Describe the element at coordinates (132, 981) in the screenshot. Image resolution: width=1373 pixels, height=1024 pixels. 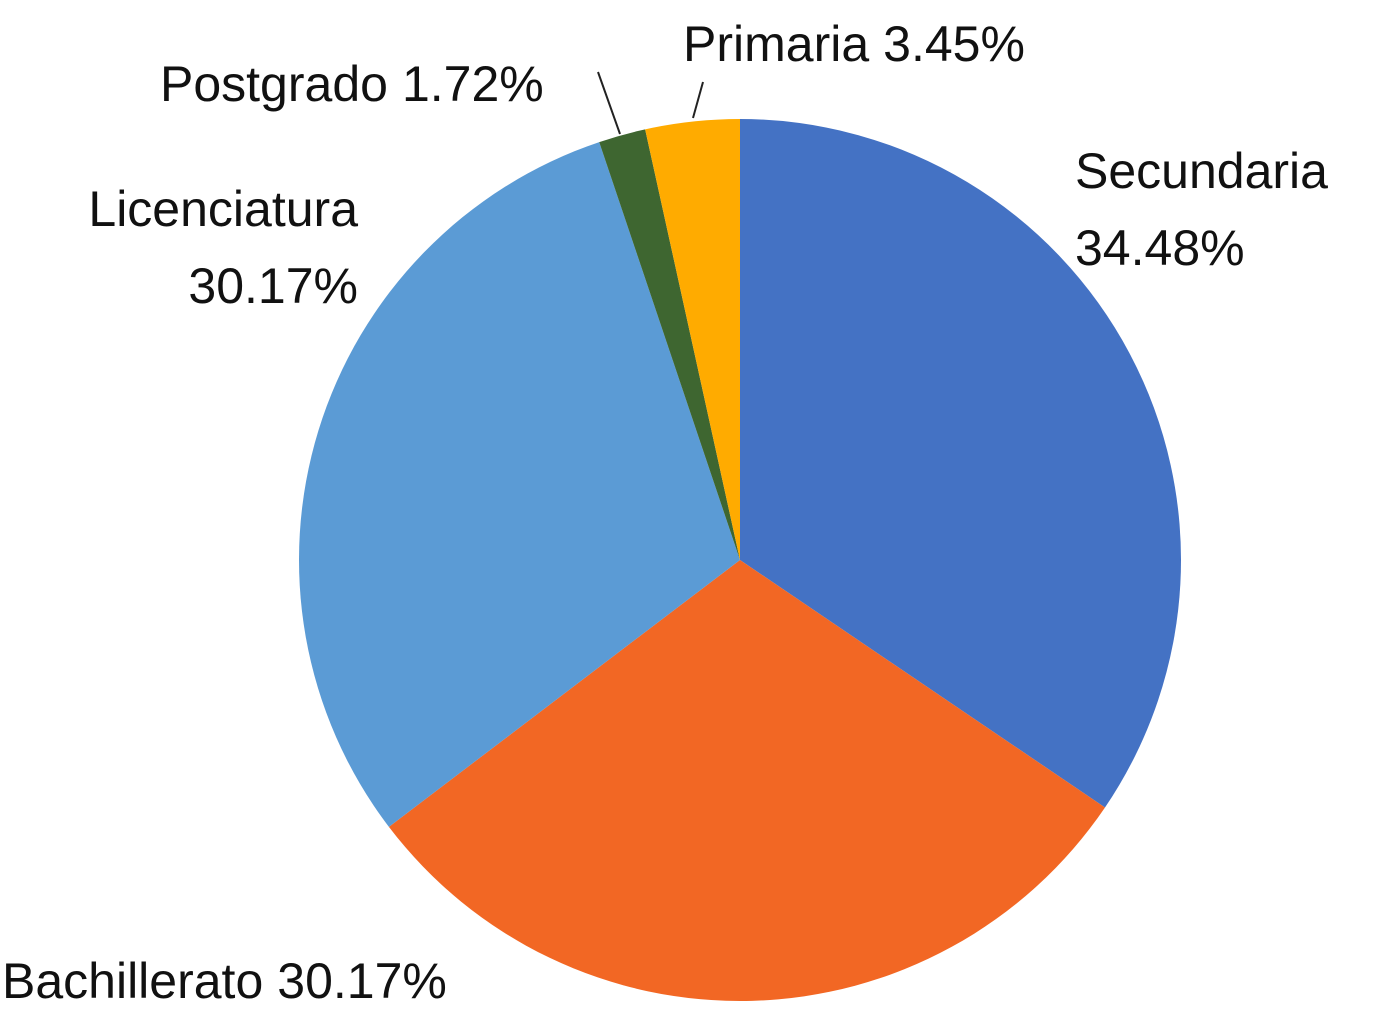
I see `category-label: Bachillerato` at that location.